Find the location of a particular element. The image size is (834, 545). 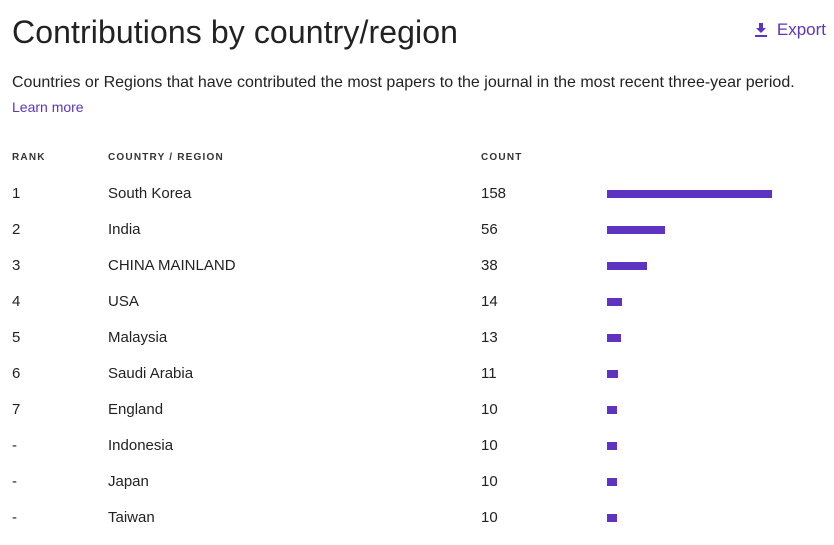

count-cell: 14 is located at coordinates (489, 301).